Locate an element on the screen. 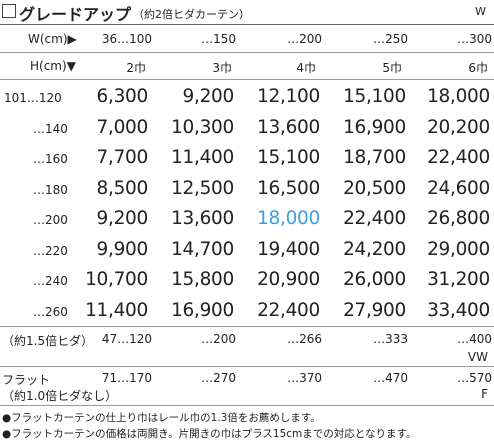 The image size is (494, 444). price-cell: 26,800 is located at coordinates (458, 218).